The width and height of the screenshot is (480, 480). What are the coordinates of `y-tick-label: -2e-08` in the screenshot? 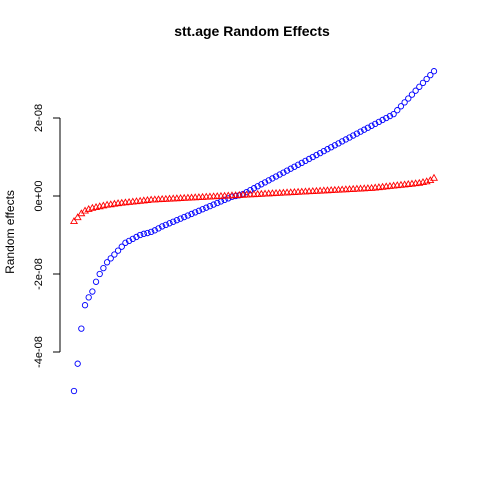 It's located at (39, 274).